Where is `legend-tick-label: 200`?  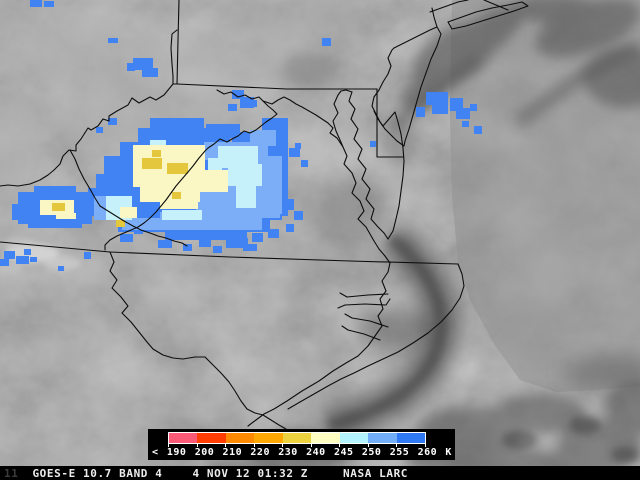
legend-tick-label: 200 is located at coordinates (204, 452).